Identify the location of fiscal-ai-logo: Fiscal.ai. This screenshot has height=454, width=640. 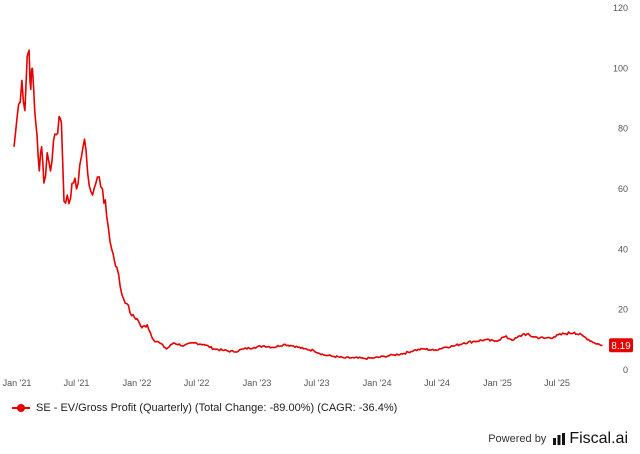
(590, 439).